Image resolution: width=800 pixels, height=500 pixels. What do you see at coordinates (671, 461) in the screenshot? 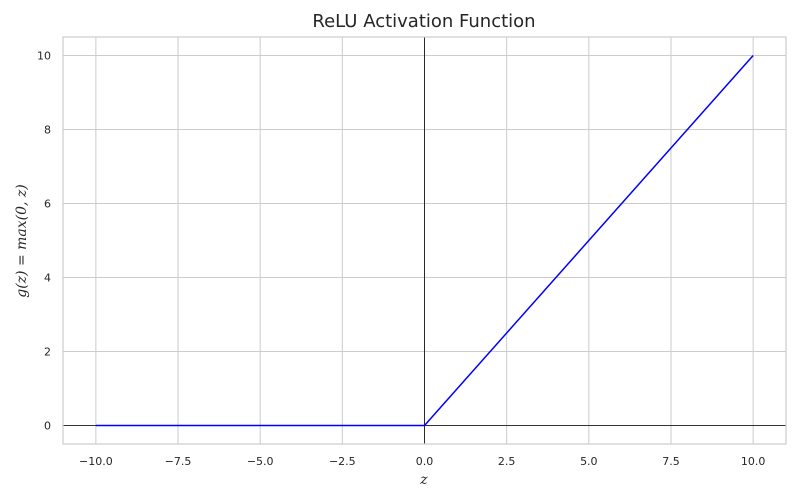
I see `x-tick-label: 7.5` at bounding box center [671, 461].